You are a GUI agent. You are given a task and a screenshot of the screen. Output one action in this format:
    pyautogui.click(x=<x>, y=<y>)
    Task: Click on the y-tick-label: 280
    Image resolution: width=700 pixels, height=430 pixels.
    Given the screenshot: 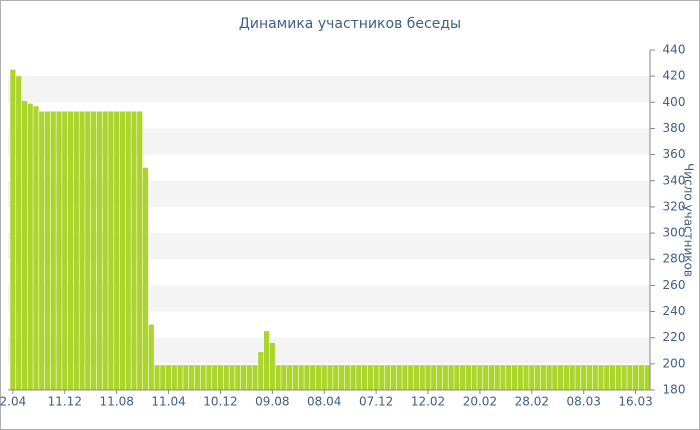 What is the action you would take?
    pyautogui.click(x=674, y=259)
    